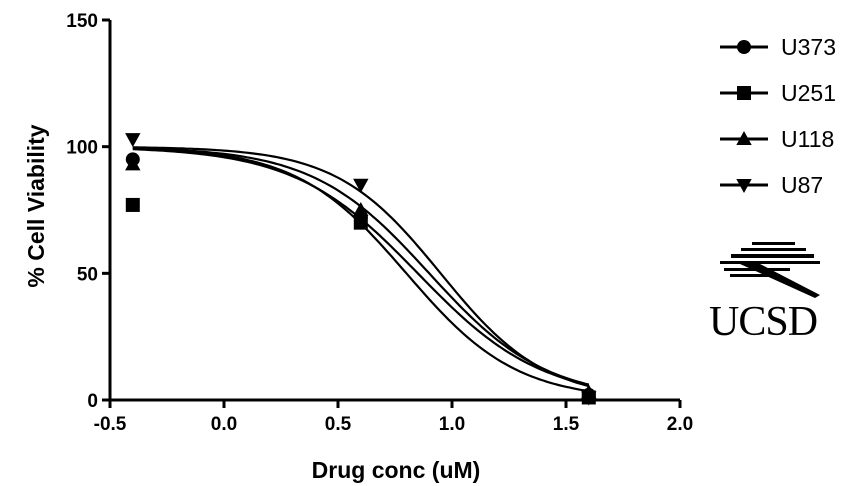 The height and width of the screenshot is (486, 857). Describe the element at coordinates (807, 139) in the screenshot. I see `legend-label: U118` at that location.